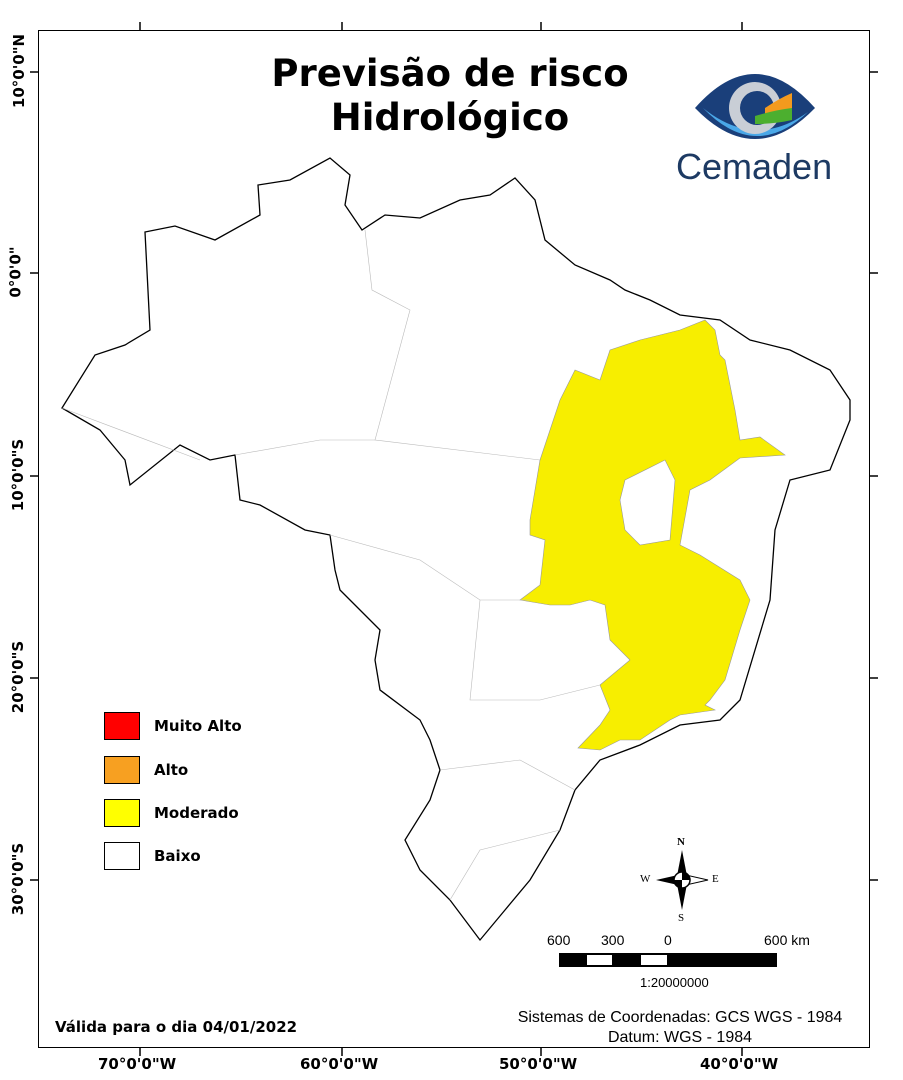 The height and width of the screenshot is (1080, 903). Describe the element at coordinates (137, 1064) in the screenshot. I see `lon-label: 70°0'0"W` at that location.